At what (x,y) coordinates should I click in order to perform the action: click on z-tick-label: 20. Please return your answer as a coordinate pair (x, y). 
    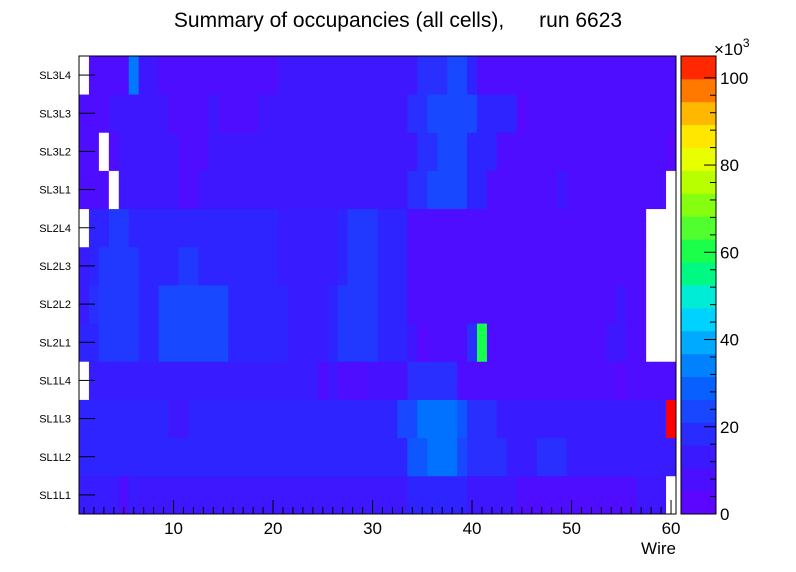
    Looking at the image, I should click on (729, 427).